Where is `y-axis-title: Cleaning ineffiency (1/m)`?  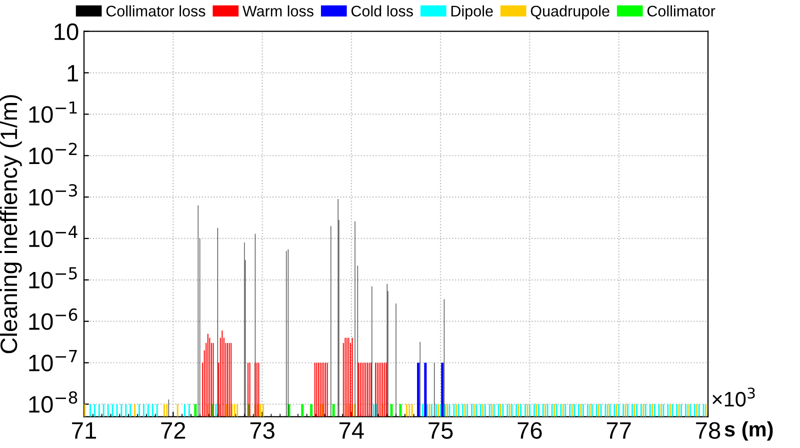 y-axis-title: Cleaning ineffiency (1/m) is located at coordinates (11, 224).